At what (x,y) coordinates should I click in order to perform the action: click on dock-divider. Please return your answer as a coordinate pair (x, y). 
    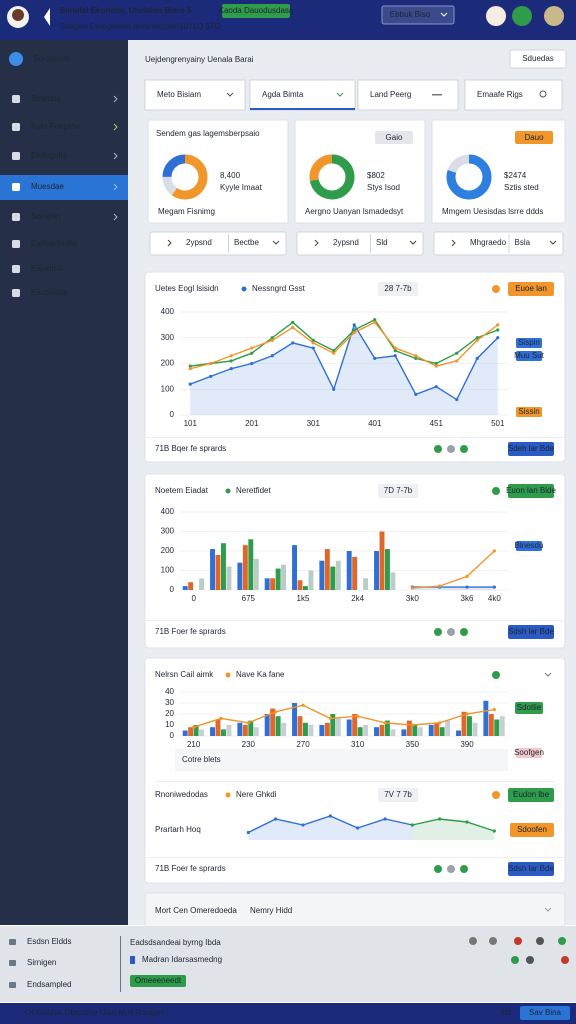
    Looking at the image, I should click on (120, 964).